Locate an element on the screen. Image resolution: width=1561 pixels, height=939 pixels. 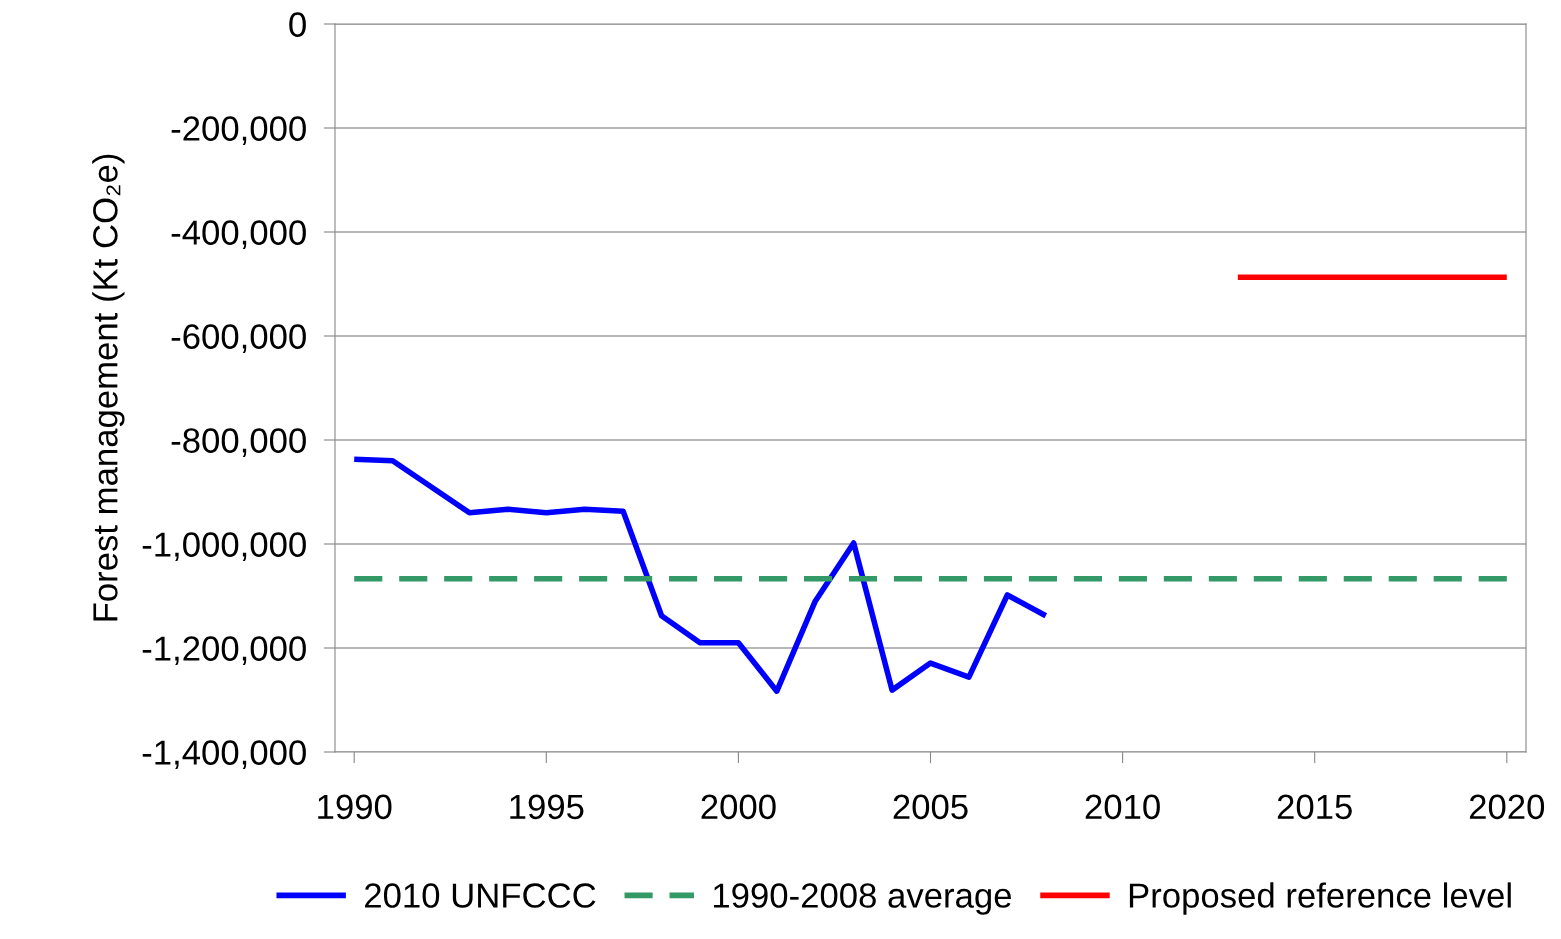
legend-label: Proposed reference level is located at coordinates (1320, 898).